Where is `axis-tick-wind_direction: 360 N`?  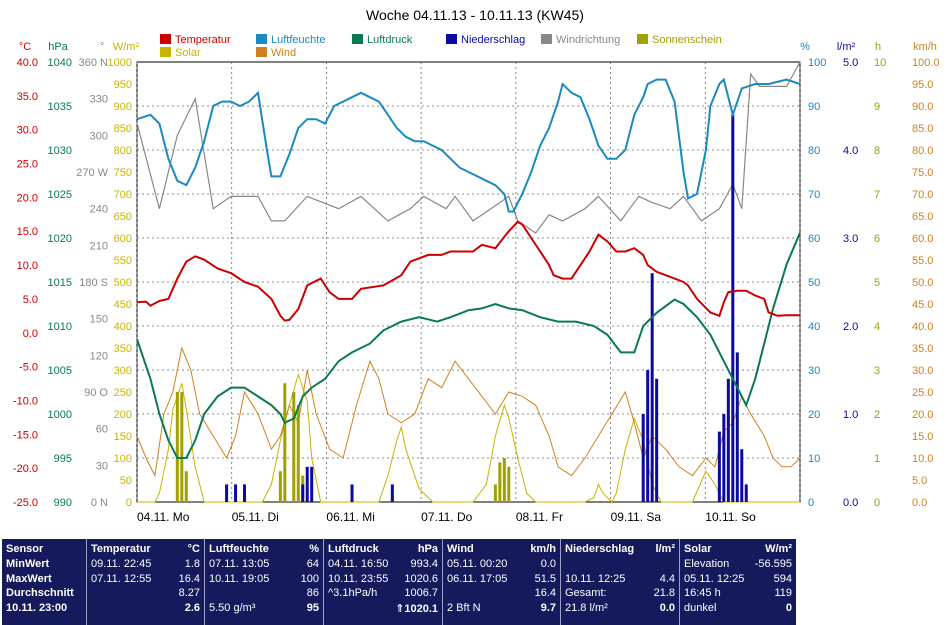 axis-tick-wind_direction: 360 N is located at coordinates (93, 63).